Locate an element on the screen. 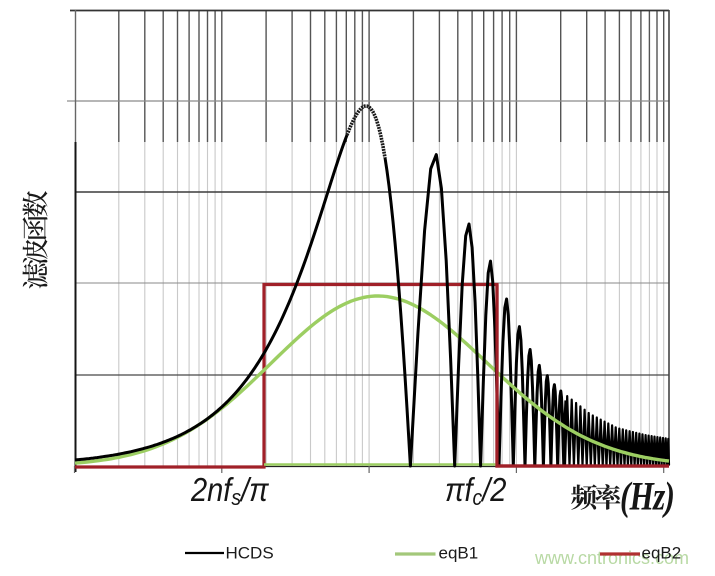 The width and height of the screenshot is (715, 576). svg-text: (Hz) is located at coordinates (647, 496).